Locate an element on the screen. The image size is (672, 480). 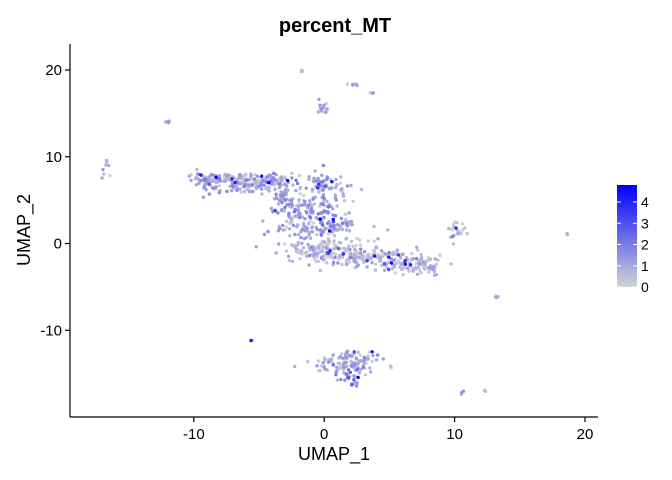
x-axis-ticks: -10 0 10 20 is located at coordinates (388, 430).